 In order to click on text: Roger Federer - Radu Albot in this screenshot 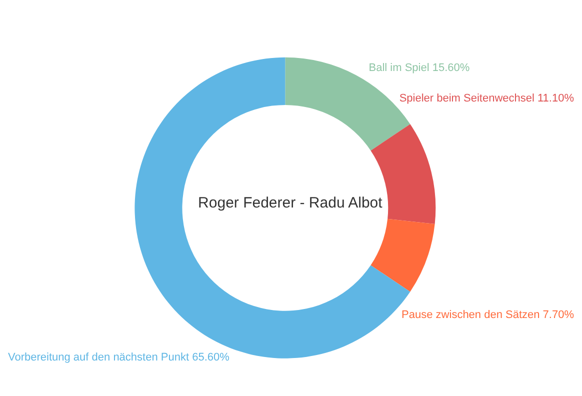, I will do `click(291, 203)`.